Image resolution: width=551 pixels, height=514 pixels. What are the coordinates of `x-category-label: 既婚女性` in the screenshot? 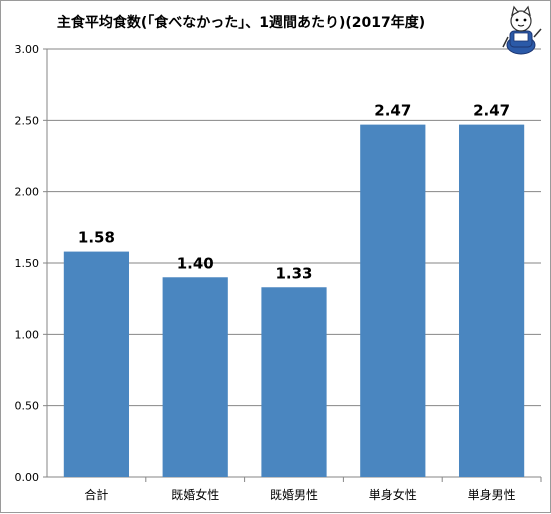 It's located at (195, 494).